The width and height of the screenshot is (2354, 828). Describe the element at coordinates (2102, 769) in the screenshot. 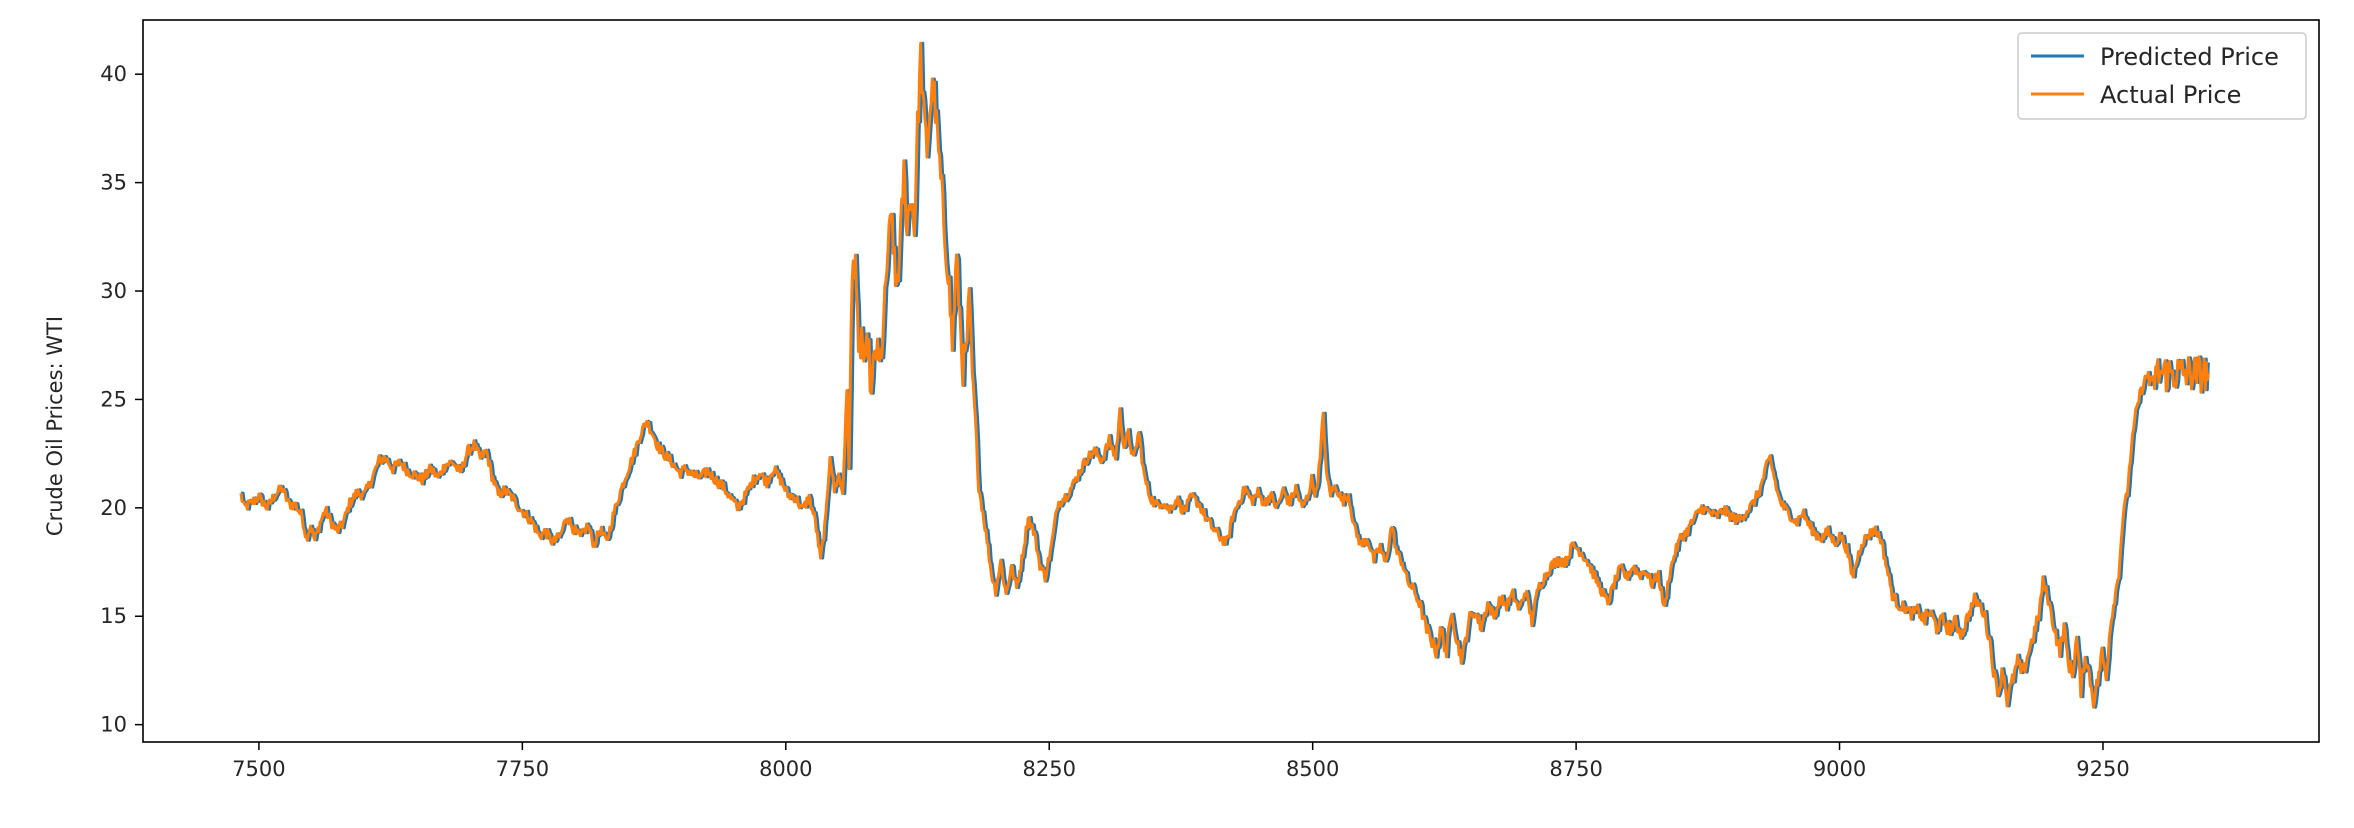

I see `x-tick-label: 9250` at that location.